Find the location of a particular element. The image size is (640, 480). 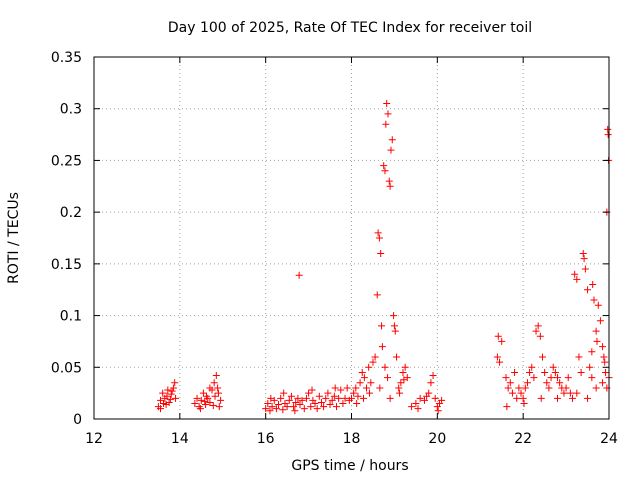

y-tick-label: 0.35 is located at coordinates (66, 58).